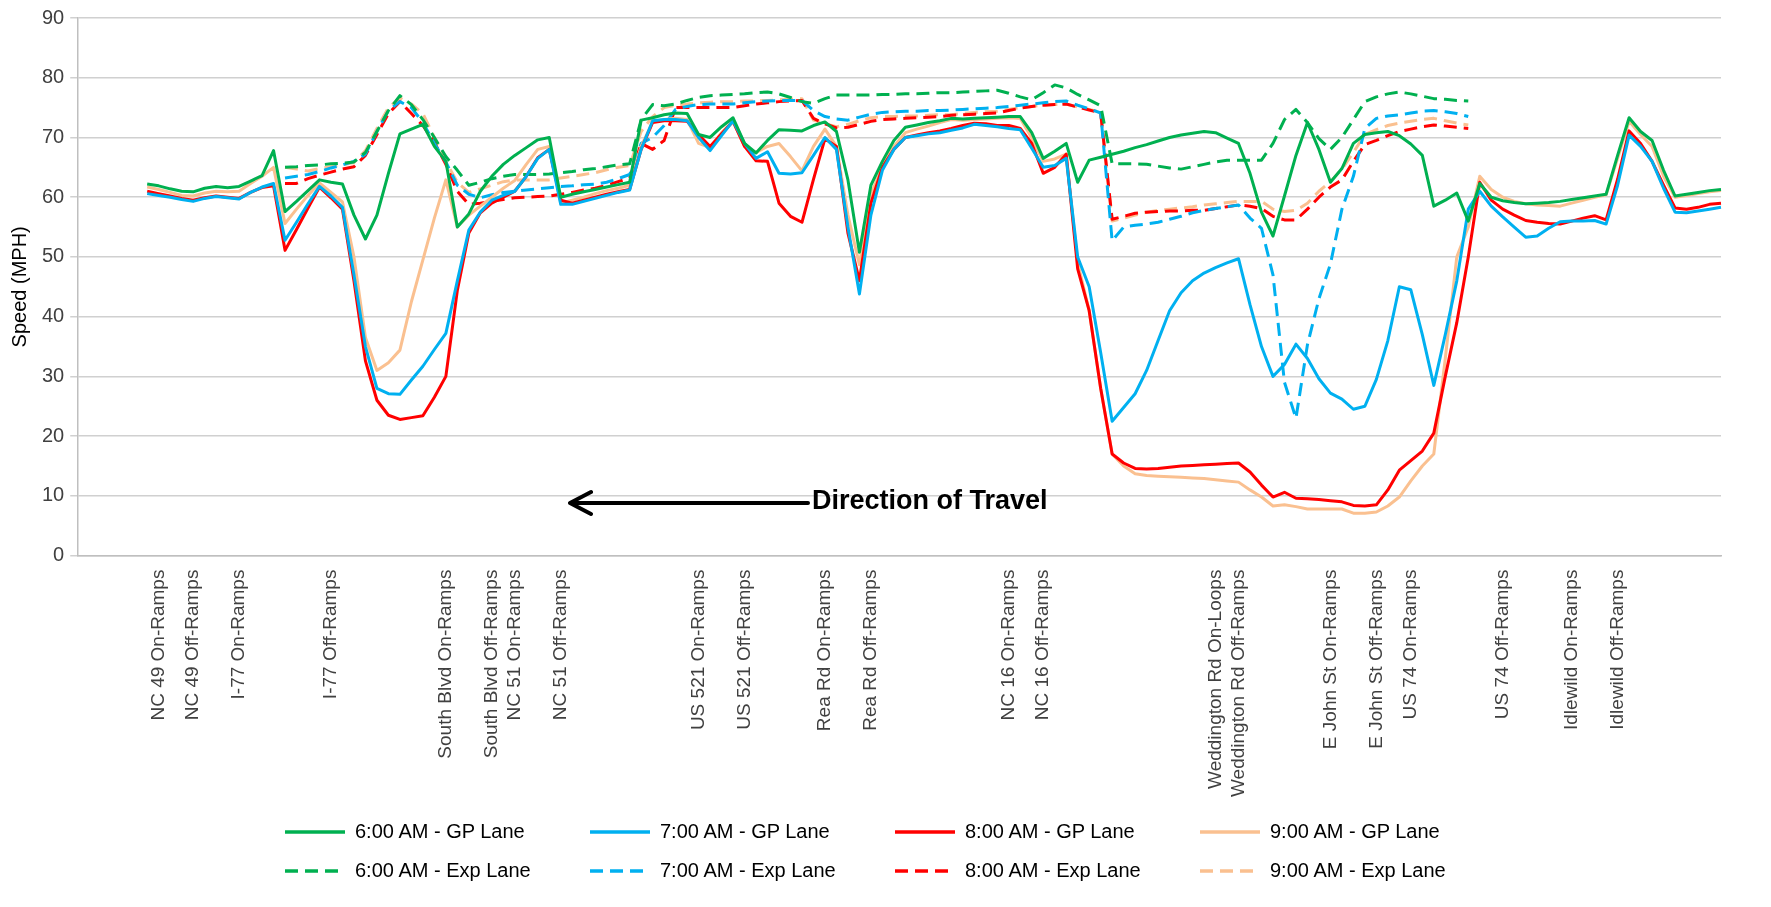 Image resolution: width=1771 pixels, height=907 pixels. I want to click on legend-label: 7:00 AM - Exp Lane, so click(748, 870).